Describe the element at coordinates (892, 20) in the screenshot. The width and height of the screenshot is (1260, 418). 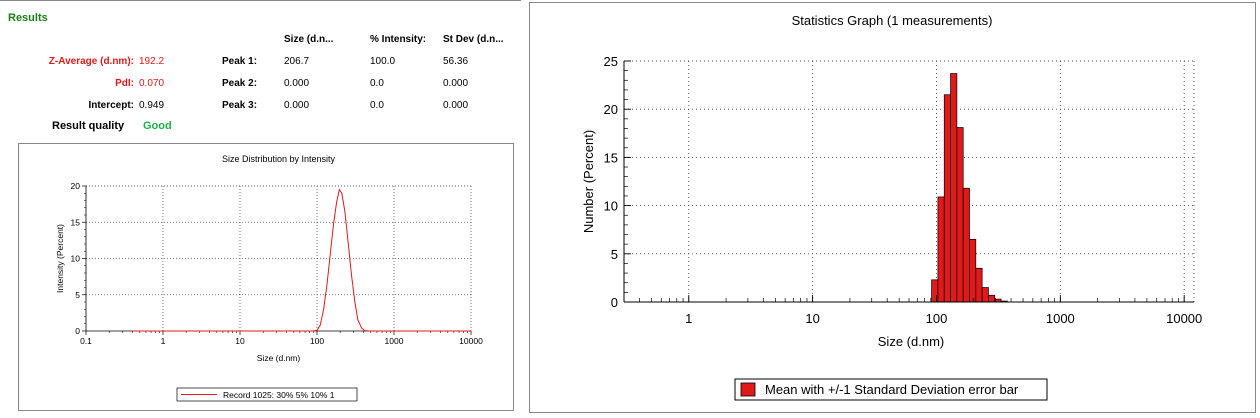
I see `chart-title: Statistics Graph (1 measurements)` at that location.